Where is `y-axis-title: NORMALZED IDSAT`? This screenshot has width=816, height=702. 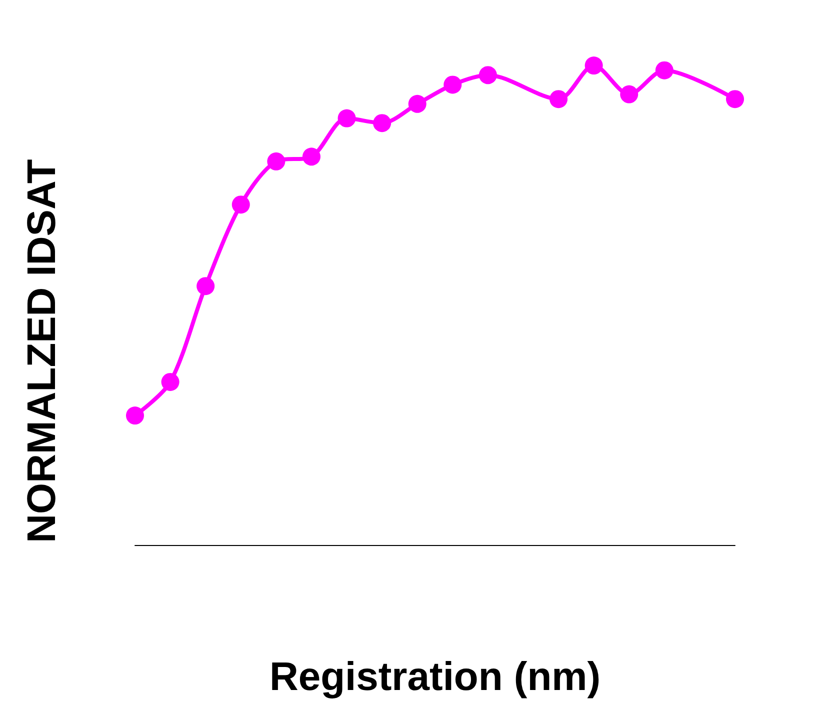 y-axis-title: NORMALZED IDSAT is located at coordinates (42, 351).